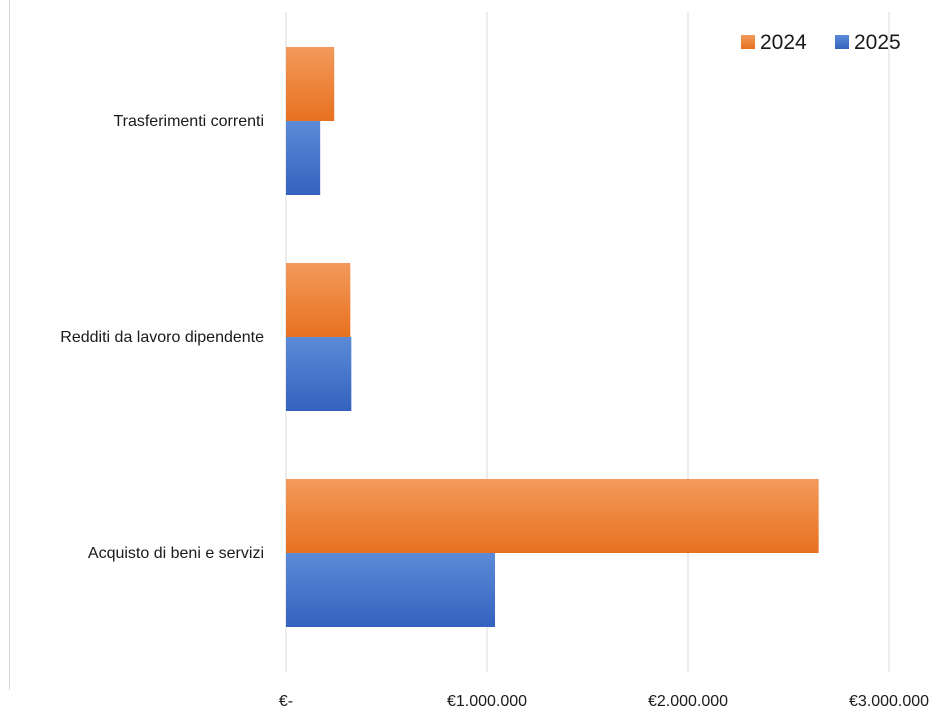 The width and height of the screenshot is (944, 713). Describe the element at coordinates (877, 42) in the screenshot. I see `legend-label: 2025` at that location.